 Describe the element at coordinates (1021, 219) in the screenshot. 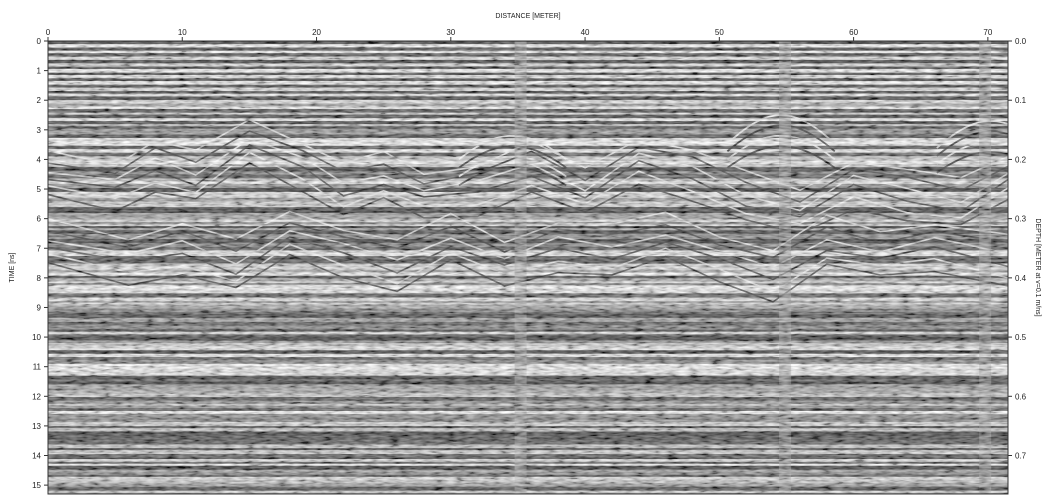

I see `y2-tick-label: 0.3` at that location.